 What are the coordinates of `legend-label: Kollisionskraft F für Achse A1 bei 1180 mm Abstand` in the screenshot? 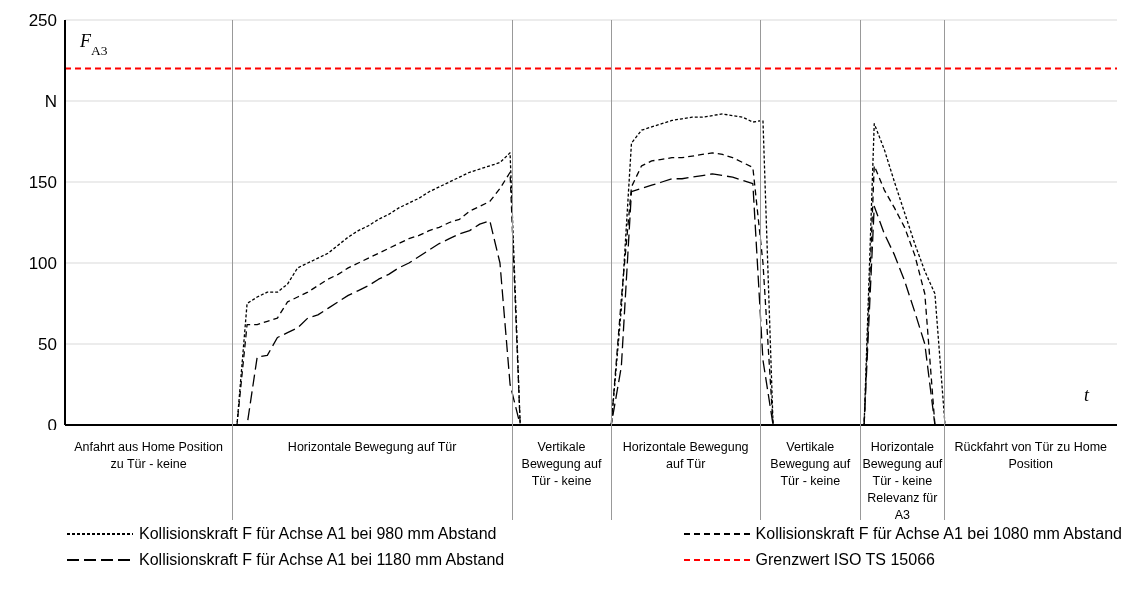 It's located at (322, 560).